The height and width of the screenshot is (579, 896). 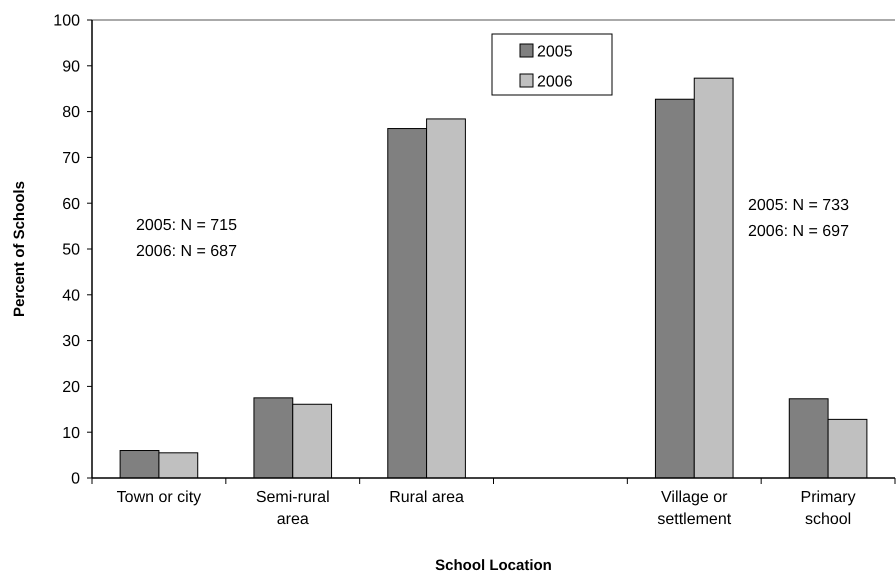 I want to click on x-tick-label: Semi-rural area, so click(x=293, y=508).